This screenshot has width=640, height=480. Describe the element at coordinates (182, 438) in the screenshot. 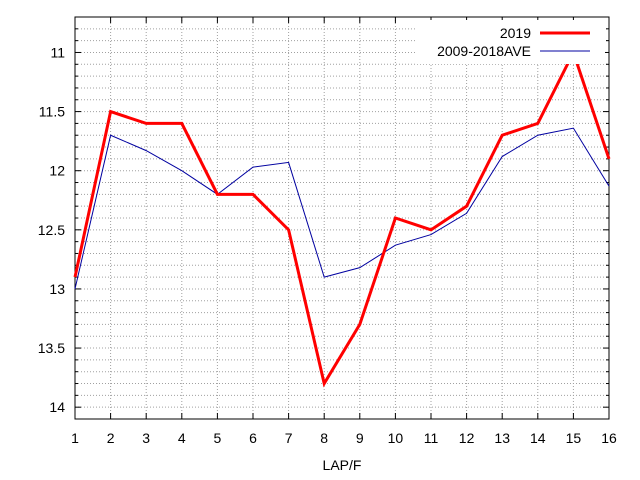

I see `x-tick-label: 4` at that location.